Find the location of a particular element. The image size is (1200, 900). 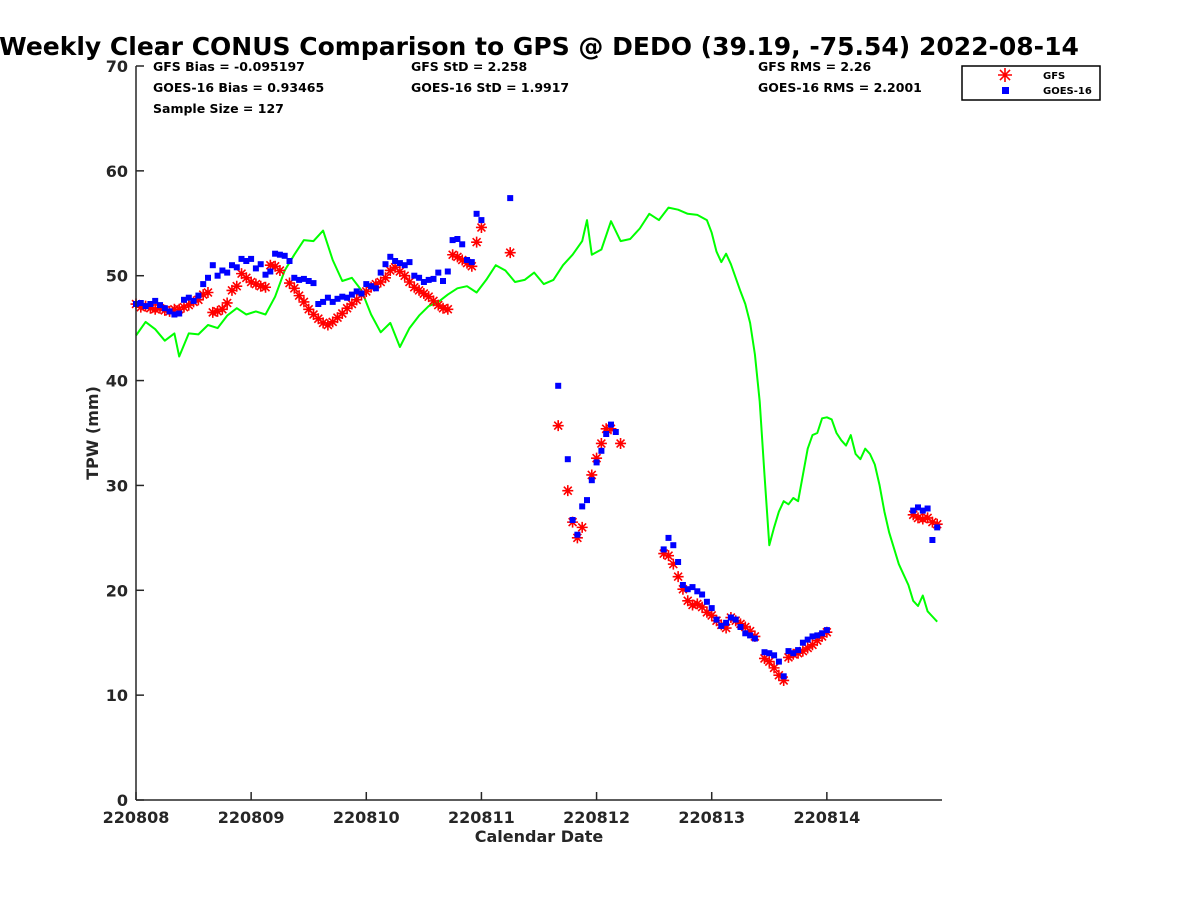

goes-bias-stat: GOES-16 Bias = 0.93465 is located at coordinates (238, 87).